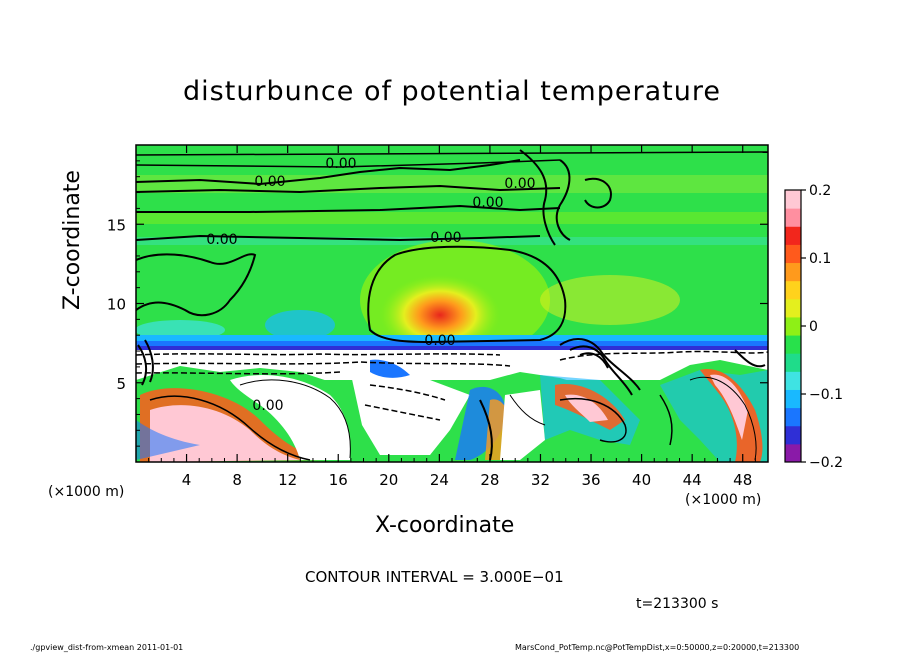 The image size is (904, 654). What do you see at coordinates (677, 604) in the screenshot?
I see `time-stamp: t=213300 s` at bounding box center [677, 604].